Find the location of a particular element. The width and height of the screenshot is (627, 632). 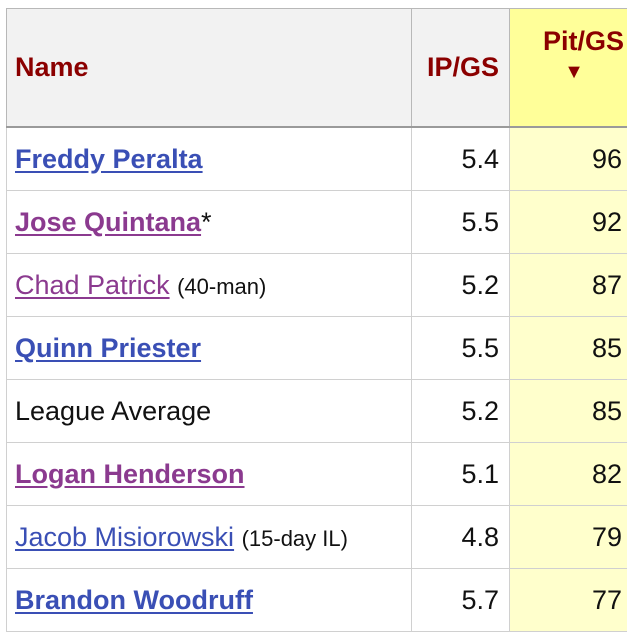

sort-descending-icon: ▼ is located at coordinates (567, 72).